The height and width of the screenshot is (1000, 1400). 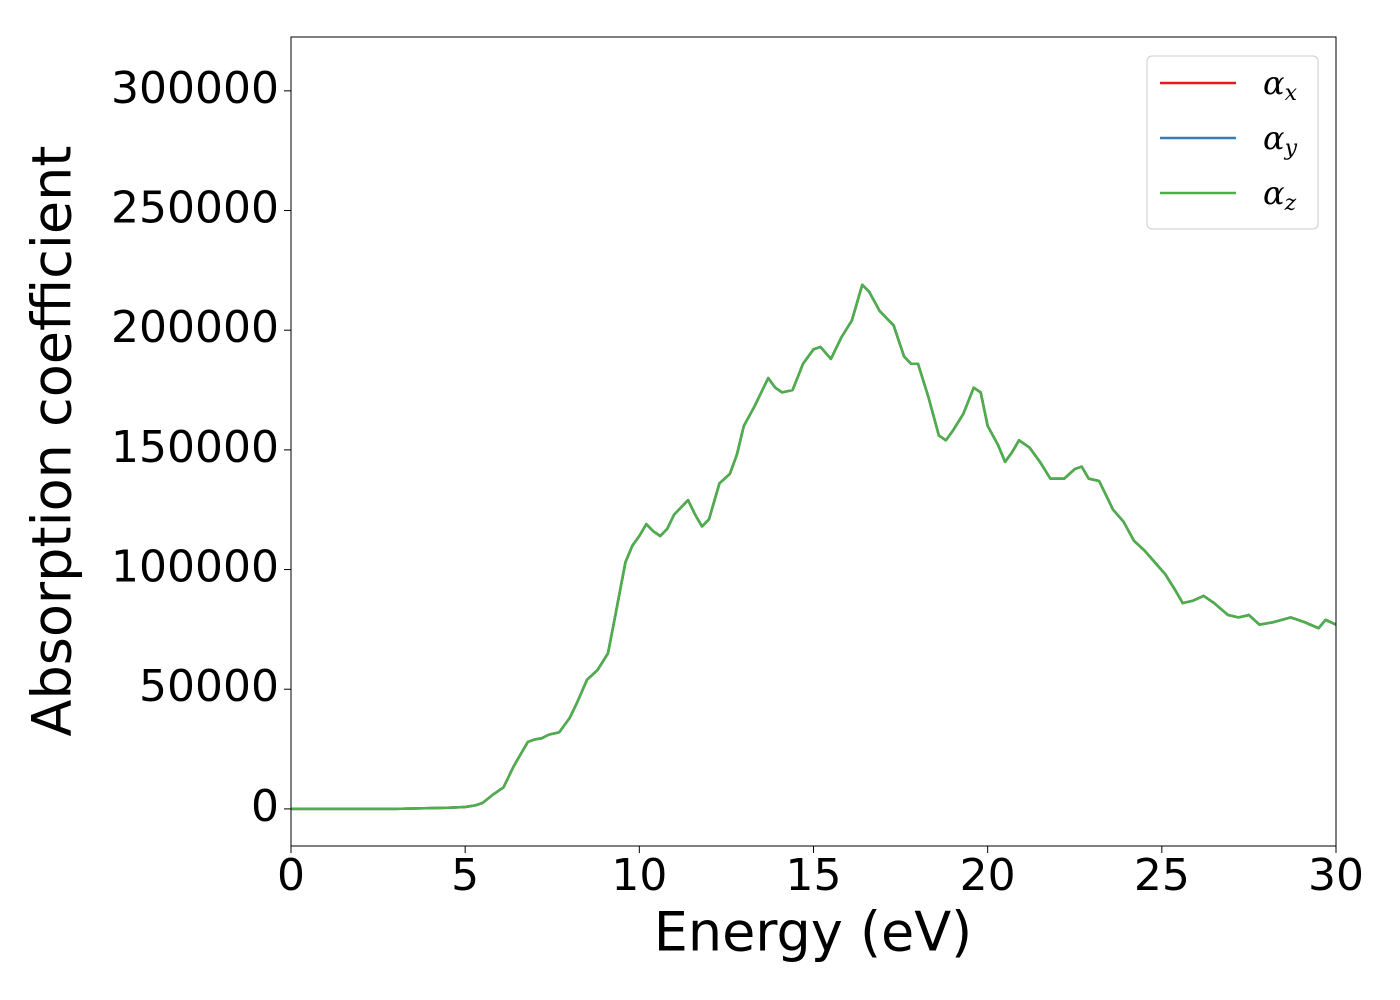 What do you see at coordinates (52, 441) in the screenshot?
I see `y-axis-label: Absorption coefficient` at bounding box center [52, 441].